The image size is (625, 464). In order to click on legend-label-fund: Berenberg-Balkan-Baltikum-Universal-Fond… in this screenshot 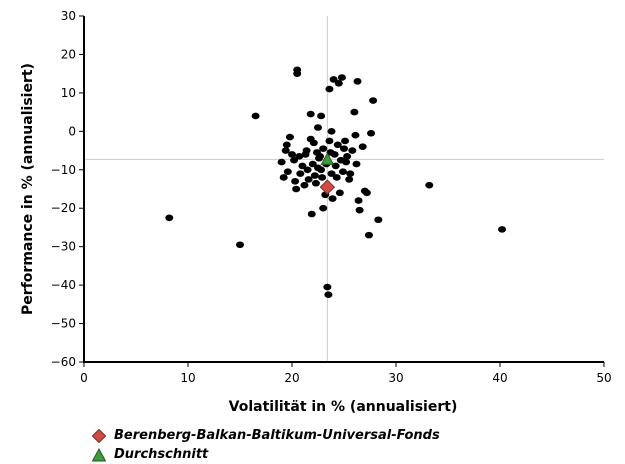, I will do `click(277, 435)`.